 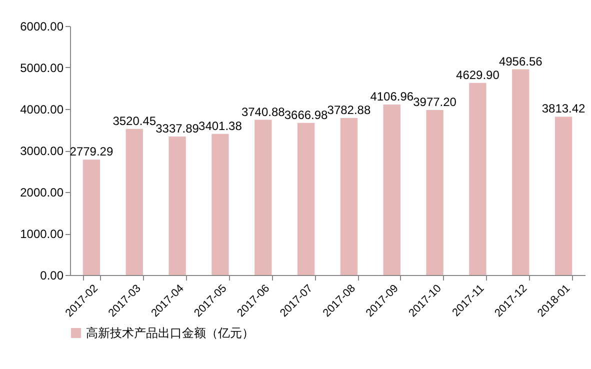 What do you see at coordinates (178, 128) in the screenshot?
I see `data-label: 3337.89` at bounding box center [178, 128].